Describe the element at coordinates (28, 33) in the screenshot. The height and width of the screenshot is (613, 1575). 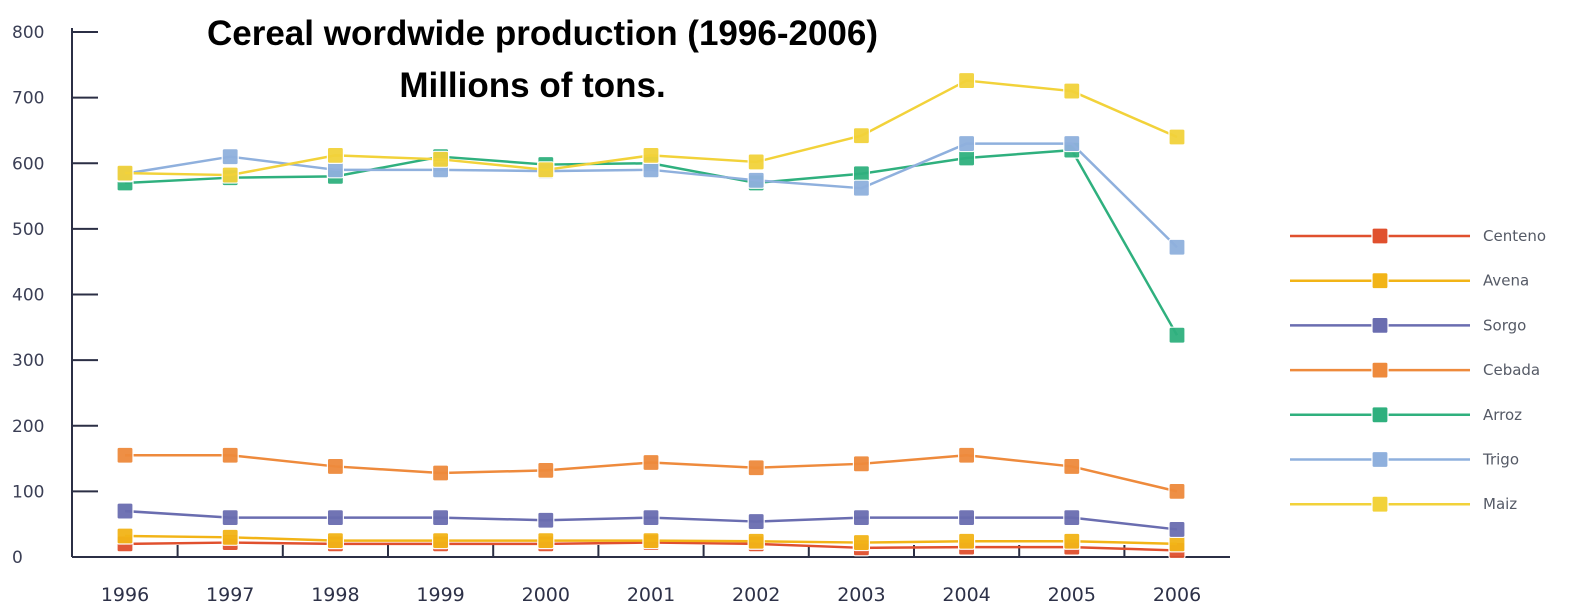
I see `y-tick-label: 800` at that location.